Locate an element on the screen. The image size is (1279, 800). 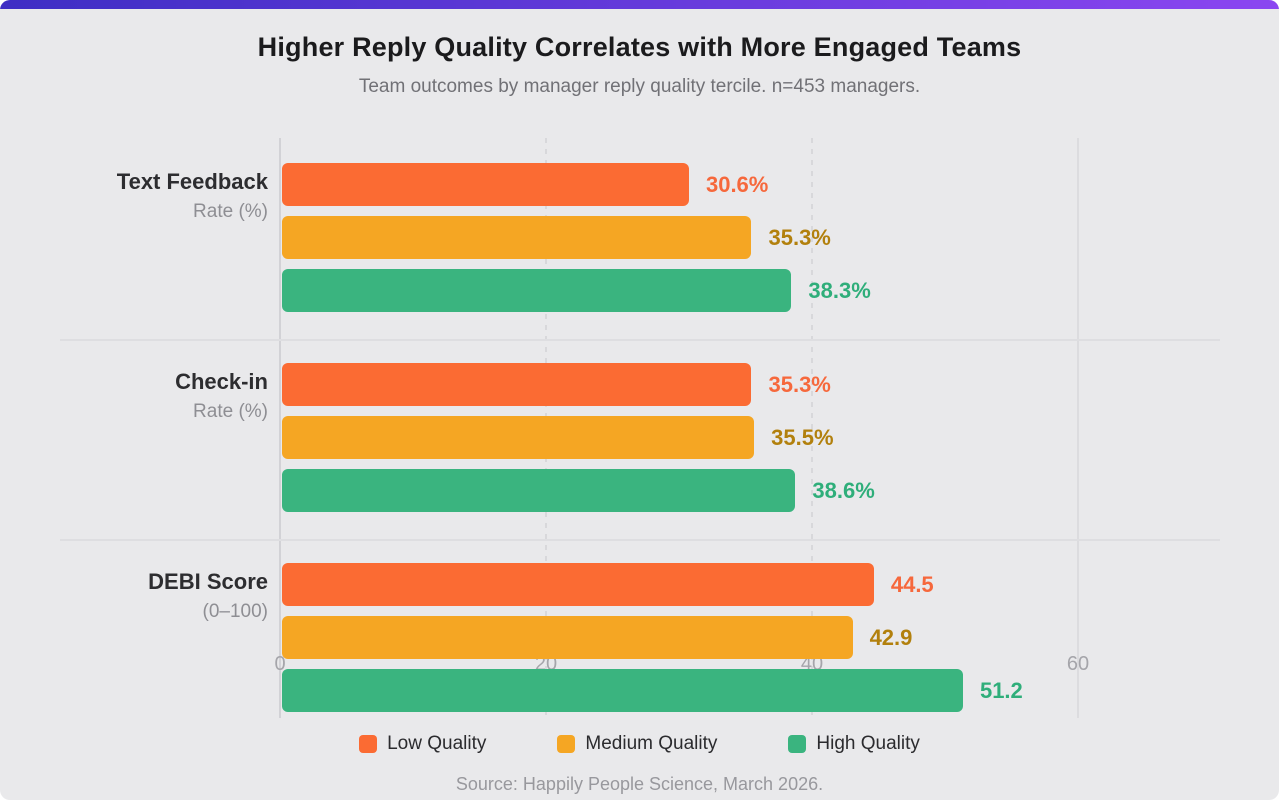
category-label-line2: (0–100) is located at coordinates (235, 611).